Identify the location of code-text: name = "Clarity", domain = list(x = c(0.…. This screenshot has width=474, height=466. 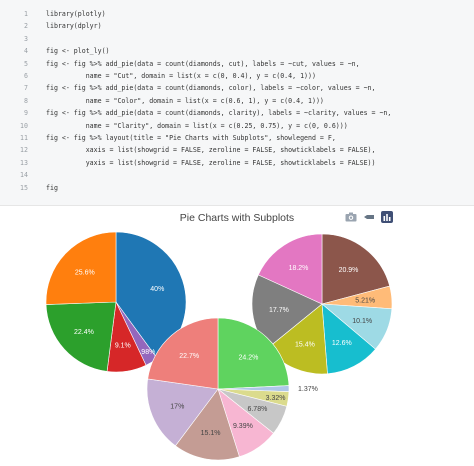
(197, 125).